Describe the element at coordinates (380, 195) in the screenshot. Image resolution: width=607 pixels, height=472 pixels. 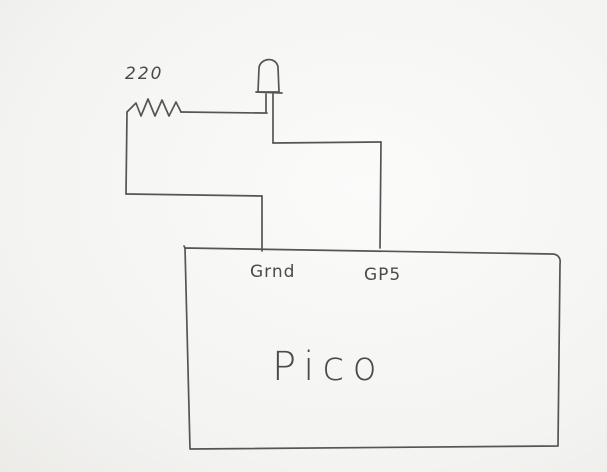
I see `wire-gpio-drop` at that location.